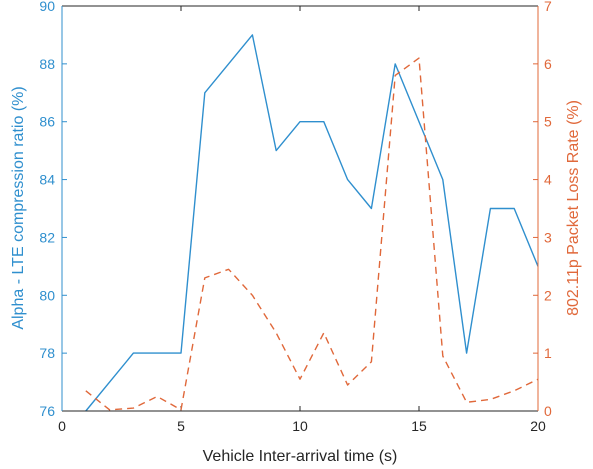  What do you see at coordinates (47, 295) in the screenshot?
I see `left-y-tick-label: 80` at bounding box center [47, 295].